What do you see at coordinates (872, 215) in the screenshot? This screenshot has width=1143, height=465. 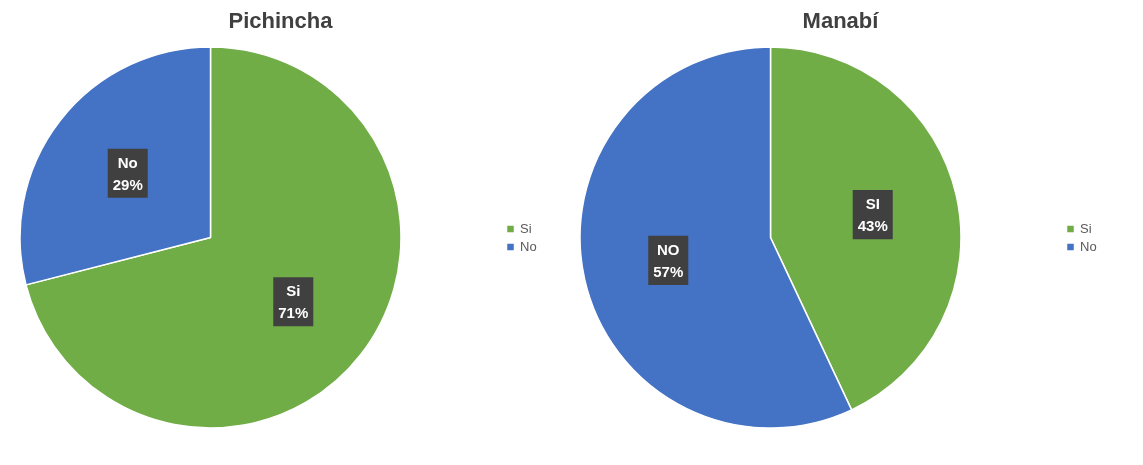 I see `data-label: SI 43%` at bounding box center [872, 215].